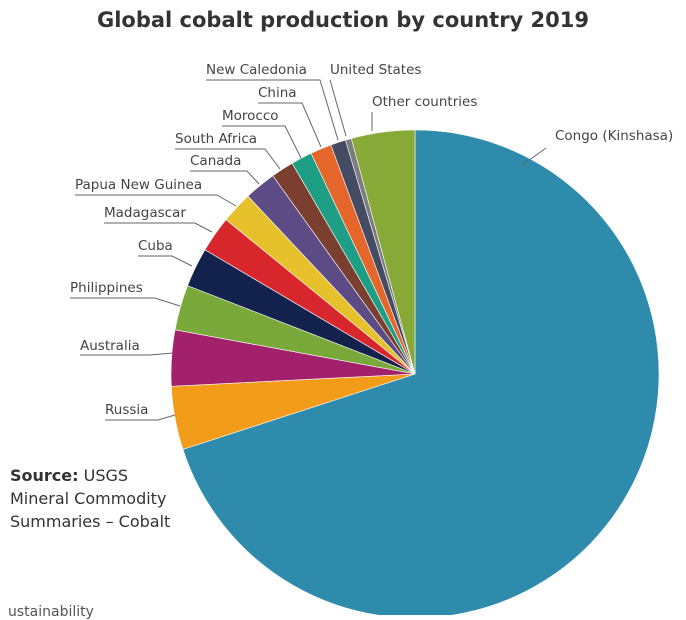 This screenshot has width=686, height=620. Describe the element at coordinates (614, 136) in the screenshot. I see `slice-label: Congo (Kinshasa)` at that location.